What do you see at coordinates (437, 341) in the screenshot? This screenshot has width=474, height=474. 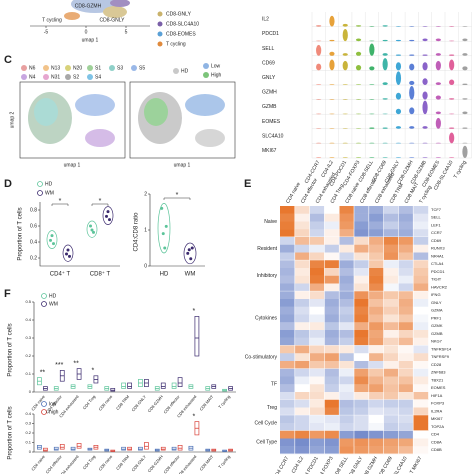 I see `gene-label: NKG7` at bounding box center [437, 341].